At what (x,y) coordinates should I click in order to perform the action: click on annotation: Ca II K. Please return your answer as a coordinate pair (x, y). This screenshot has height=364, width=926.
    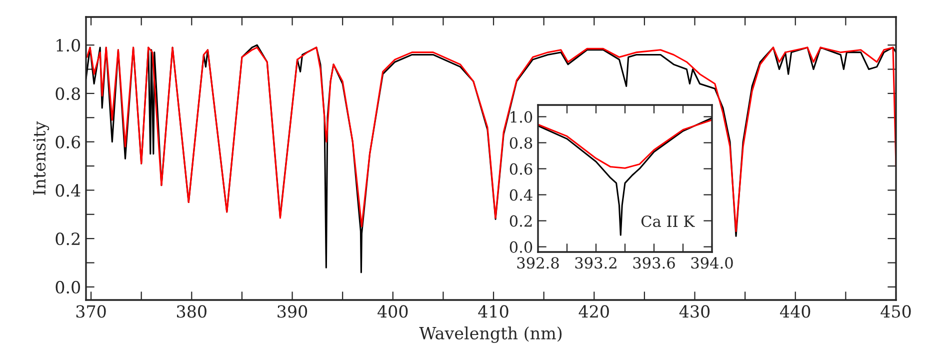
    Looking at the image, I should click on (668, 221).